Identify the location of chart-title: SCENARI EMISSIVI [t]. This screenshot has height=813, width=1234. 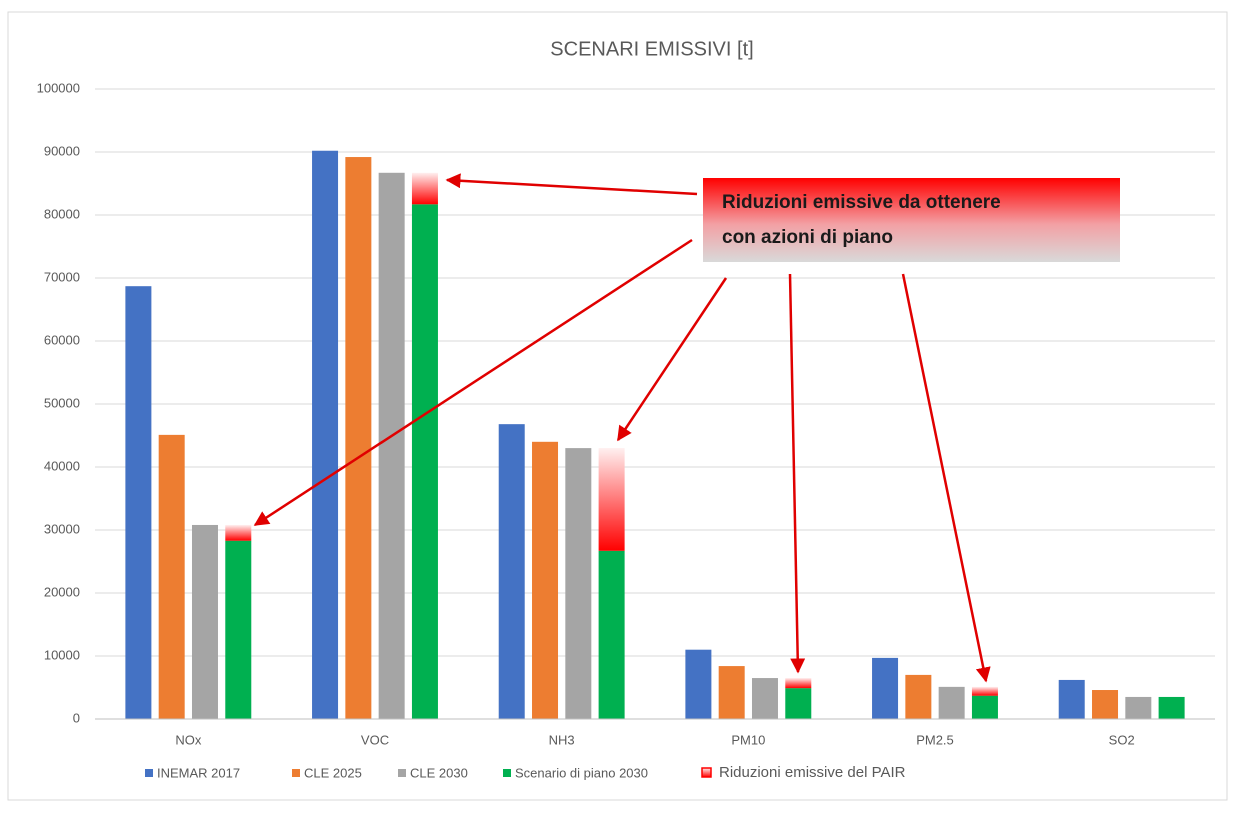
(651, 49).